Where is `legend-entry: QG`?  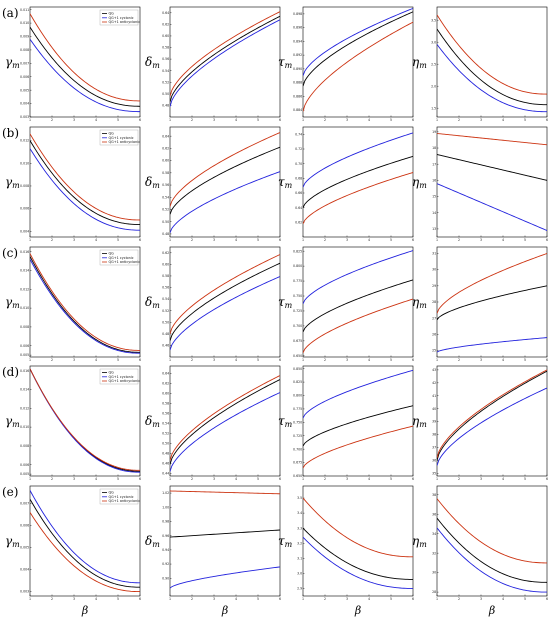 legend-entry: QG is located at coordinates (112, 254).